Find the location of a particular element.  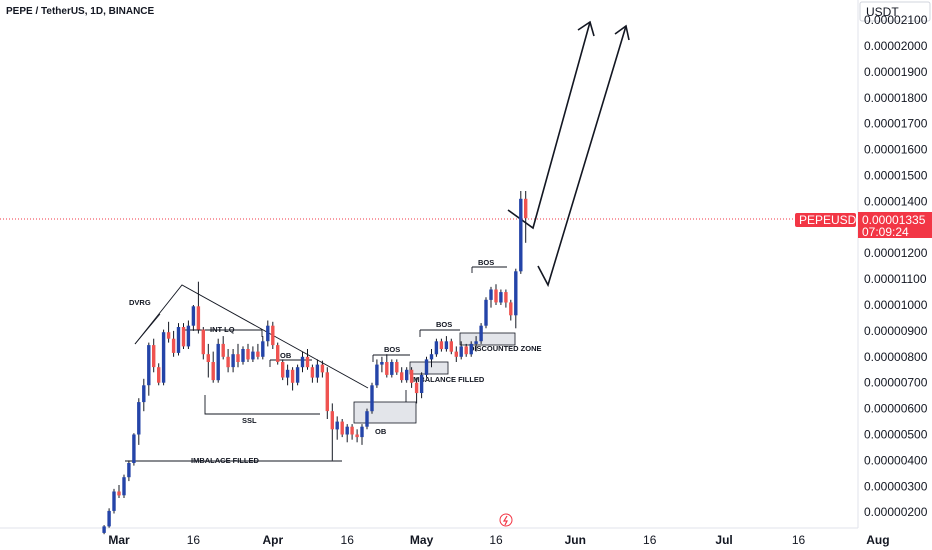

price-tick-label: 0.00000900 is located at coordinates (896, 331).